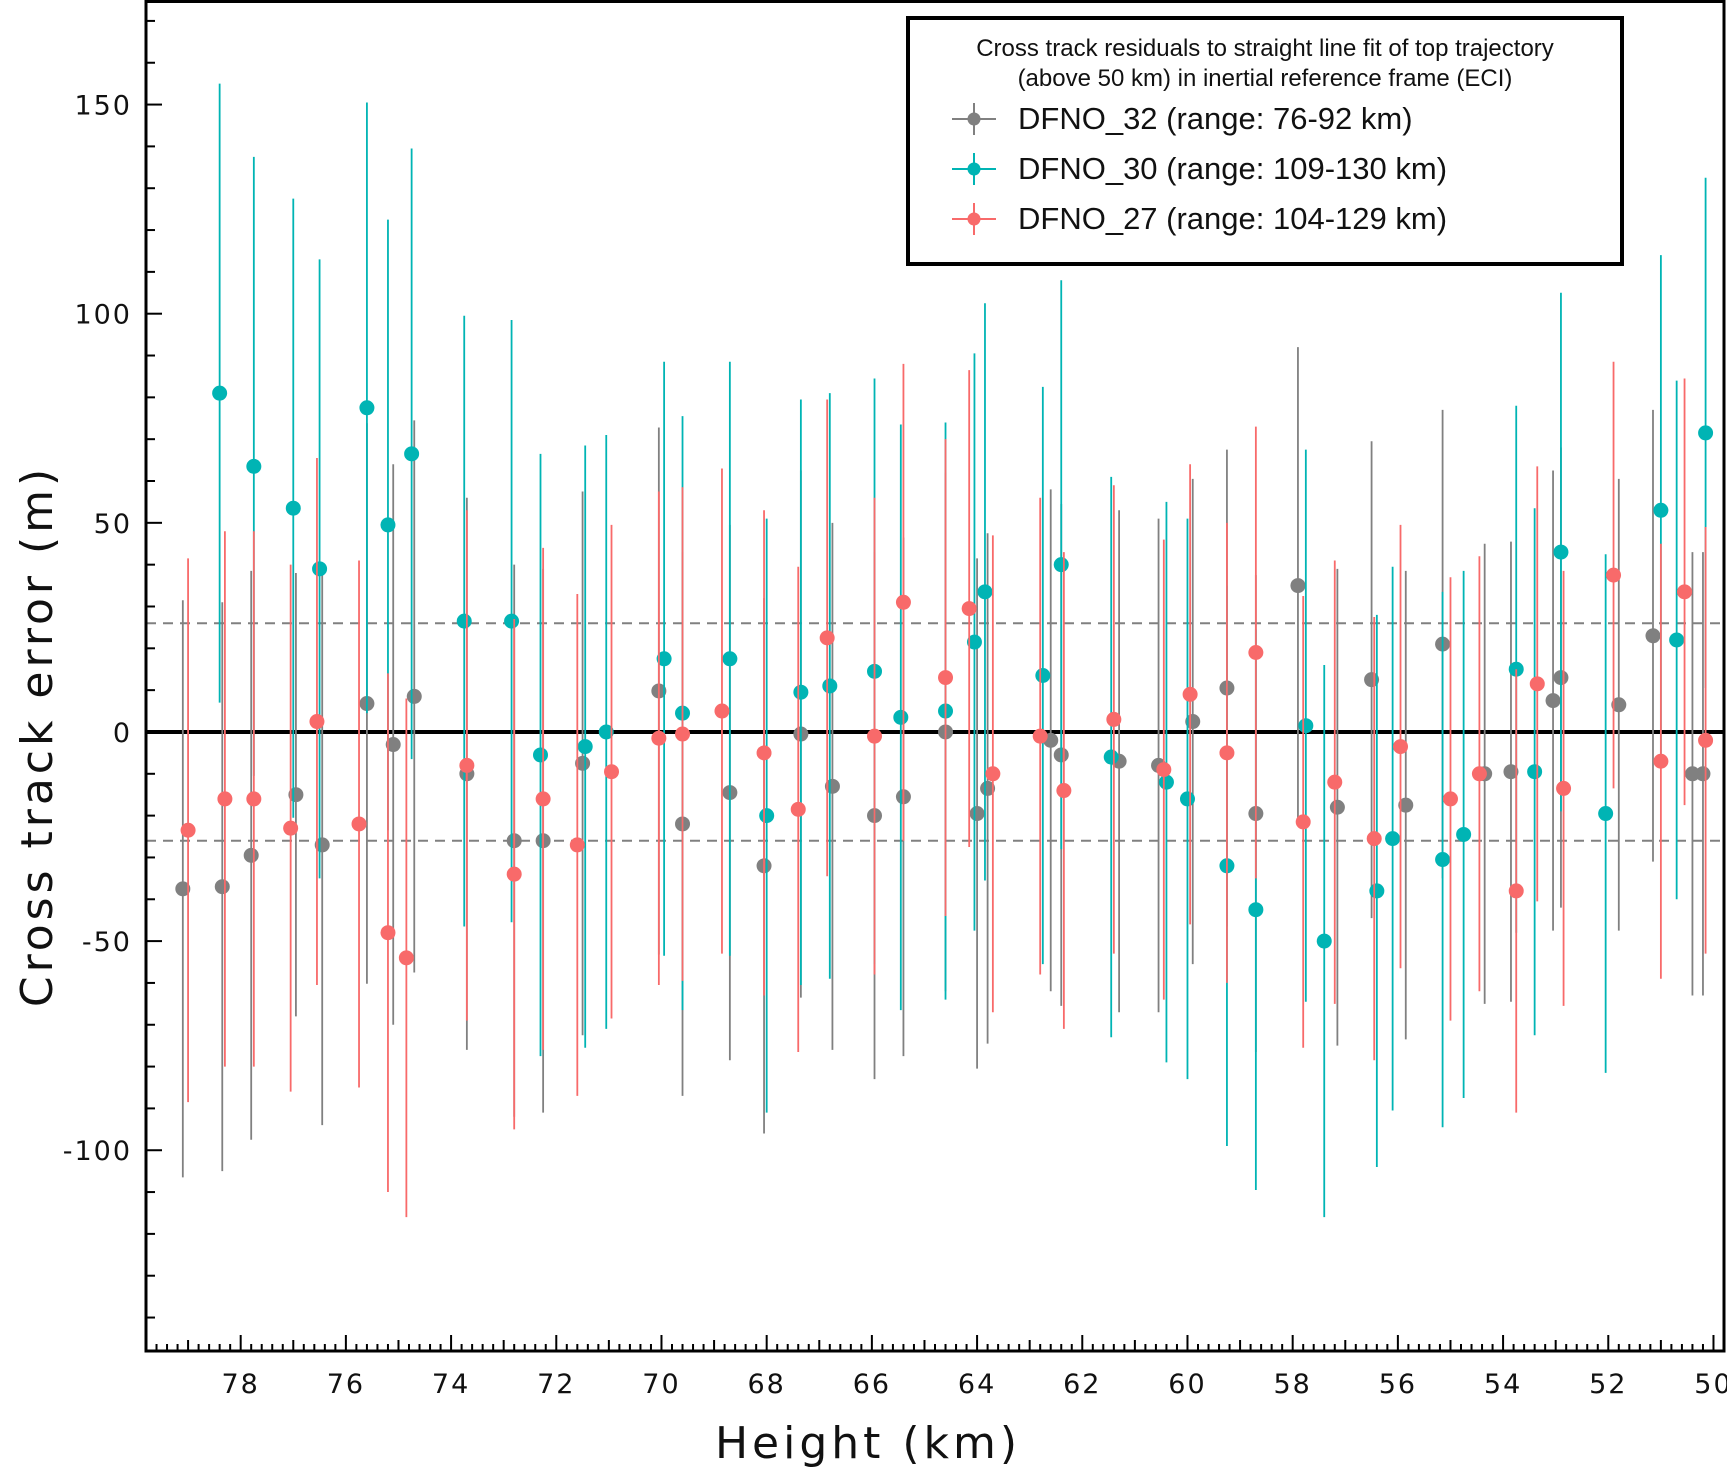 The image size is (1727, 1471). I want to click on legend-label-dfno-27: DFNO_27 (range: 104-129 km), so click(1233, 218).